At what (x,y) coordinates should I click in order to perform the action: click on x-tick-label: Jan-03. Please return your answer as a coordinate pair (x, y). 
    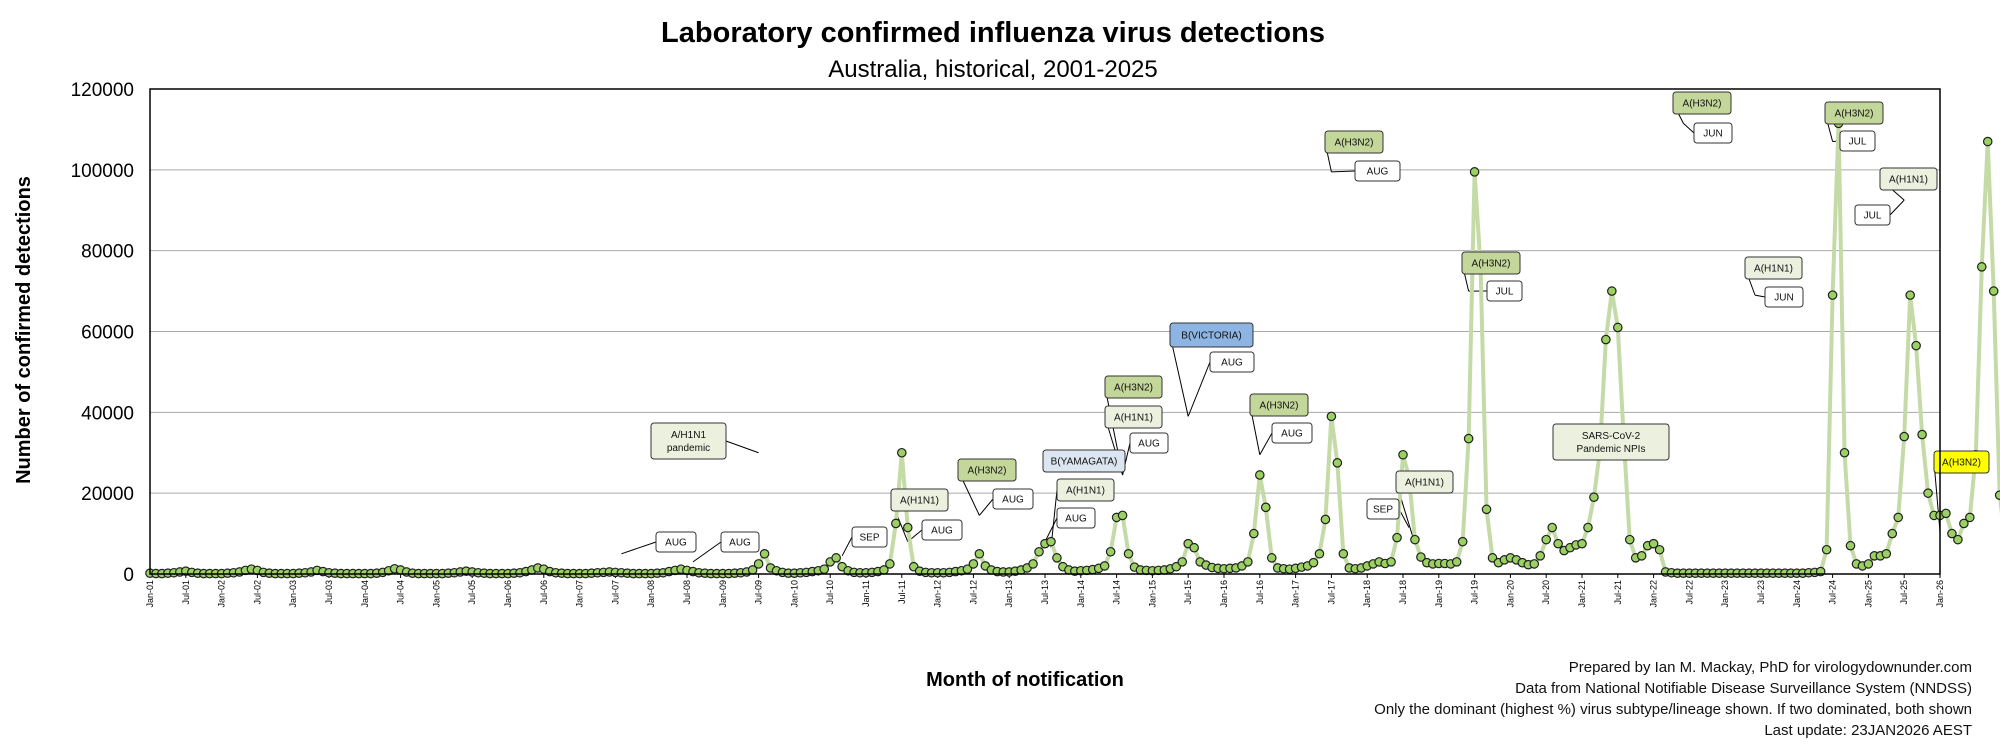
    Looking at the image, I should click on (293, 594).